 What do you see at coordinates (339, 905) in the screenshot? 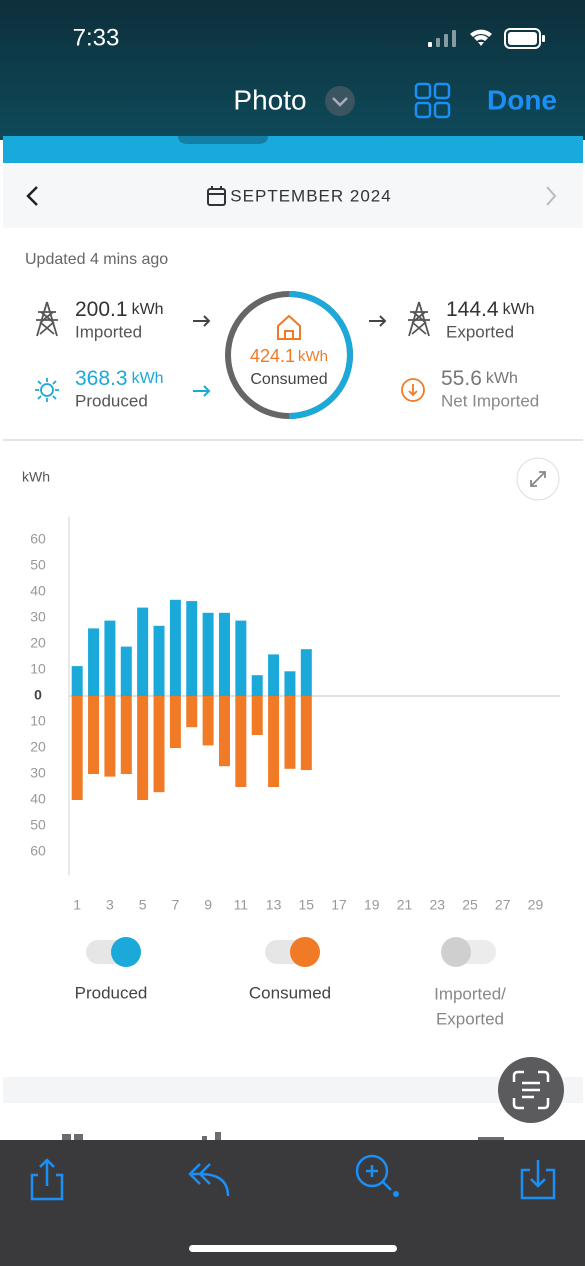
I see `x-tick-label: 17` at bounding box center [339, 905].